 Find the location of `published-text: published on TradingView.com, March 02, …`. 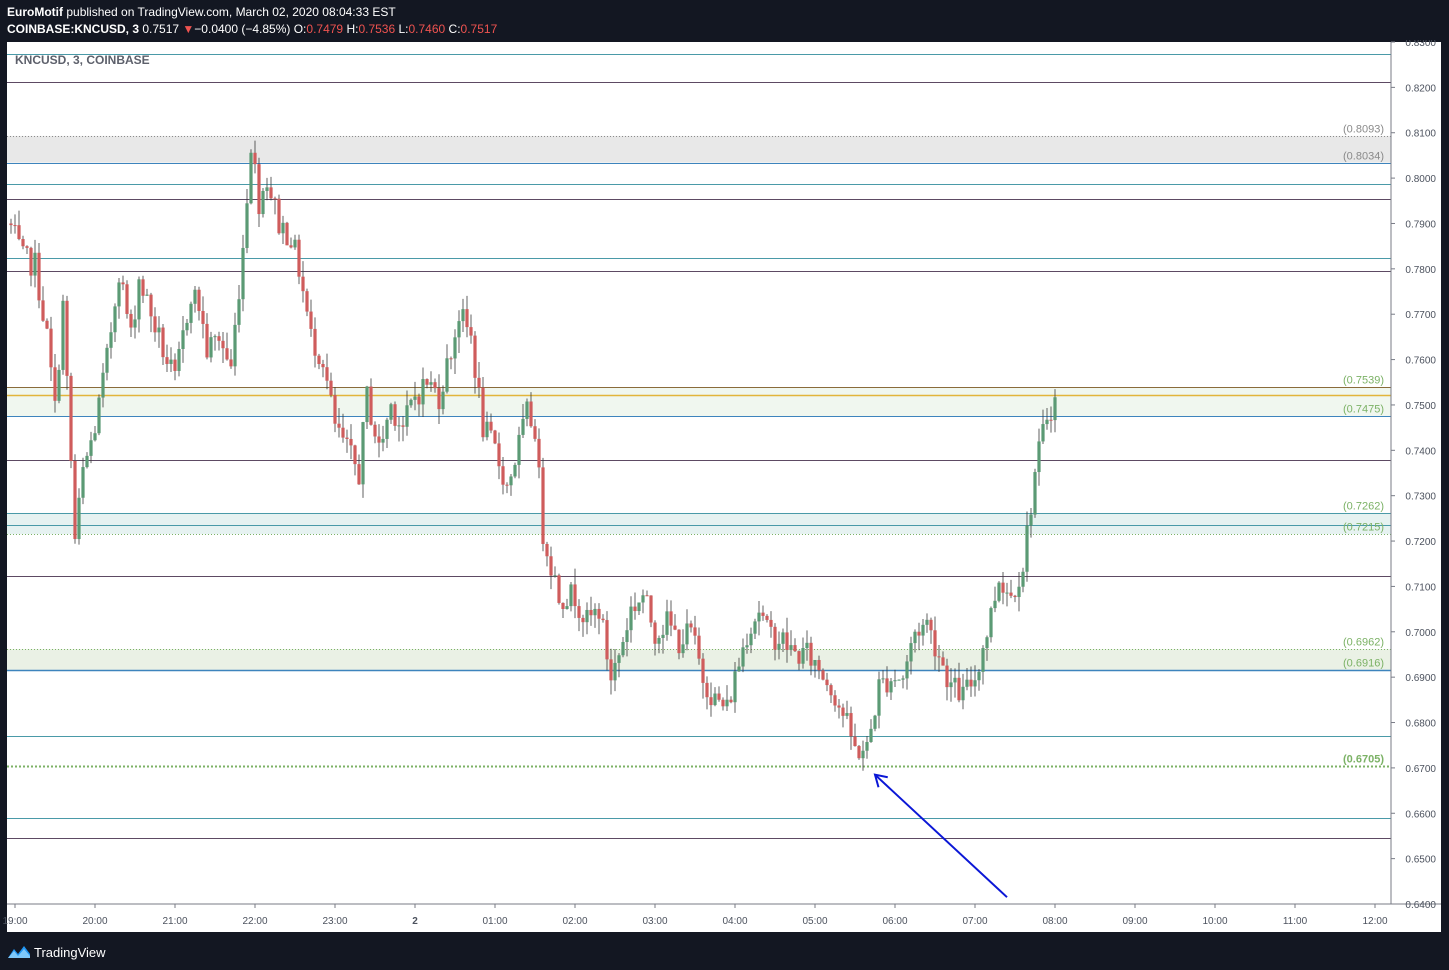

published-text: published on TradingView.com, March 02, … is located at coordinates (231, 12).